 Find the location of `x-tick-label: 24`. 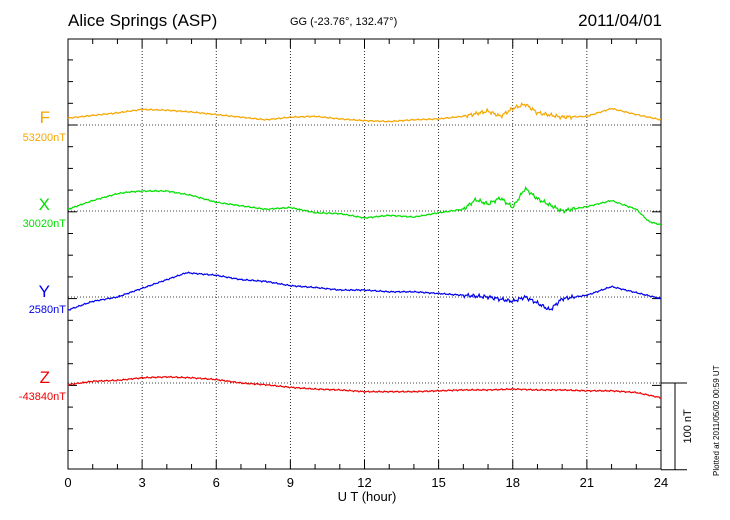

x-tick-label: 24 is located at coordinates (661, 482).